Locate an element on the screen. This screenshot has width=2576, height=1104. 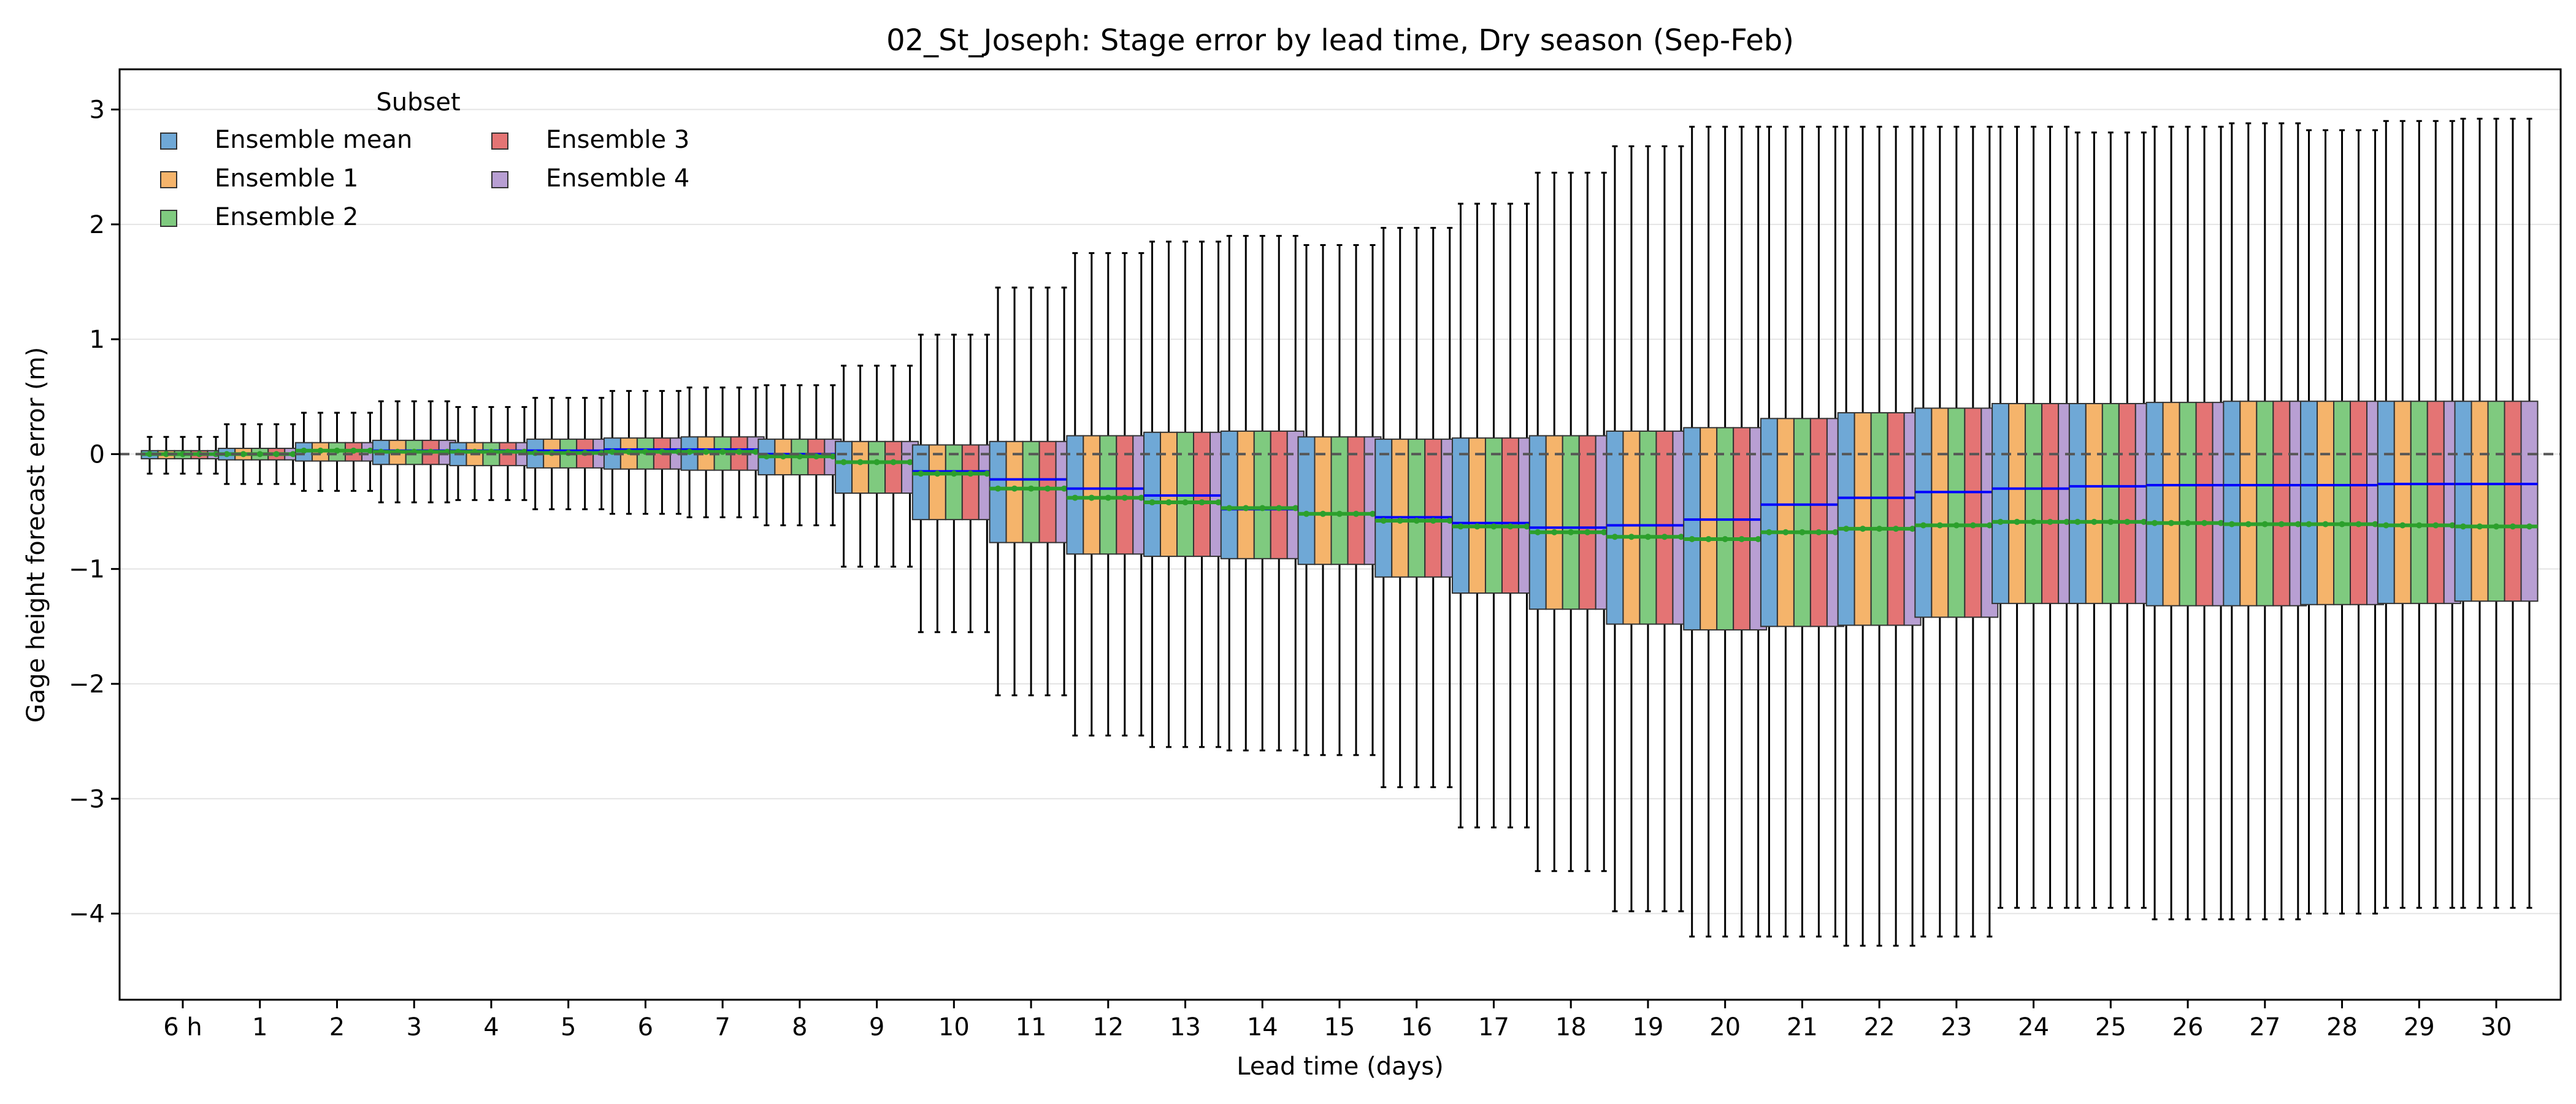
x-tick-label: 14 is located at coordinates (1262, 1027).